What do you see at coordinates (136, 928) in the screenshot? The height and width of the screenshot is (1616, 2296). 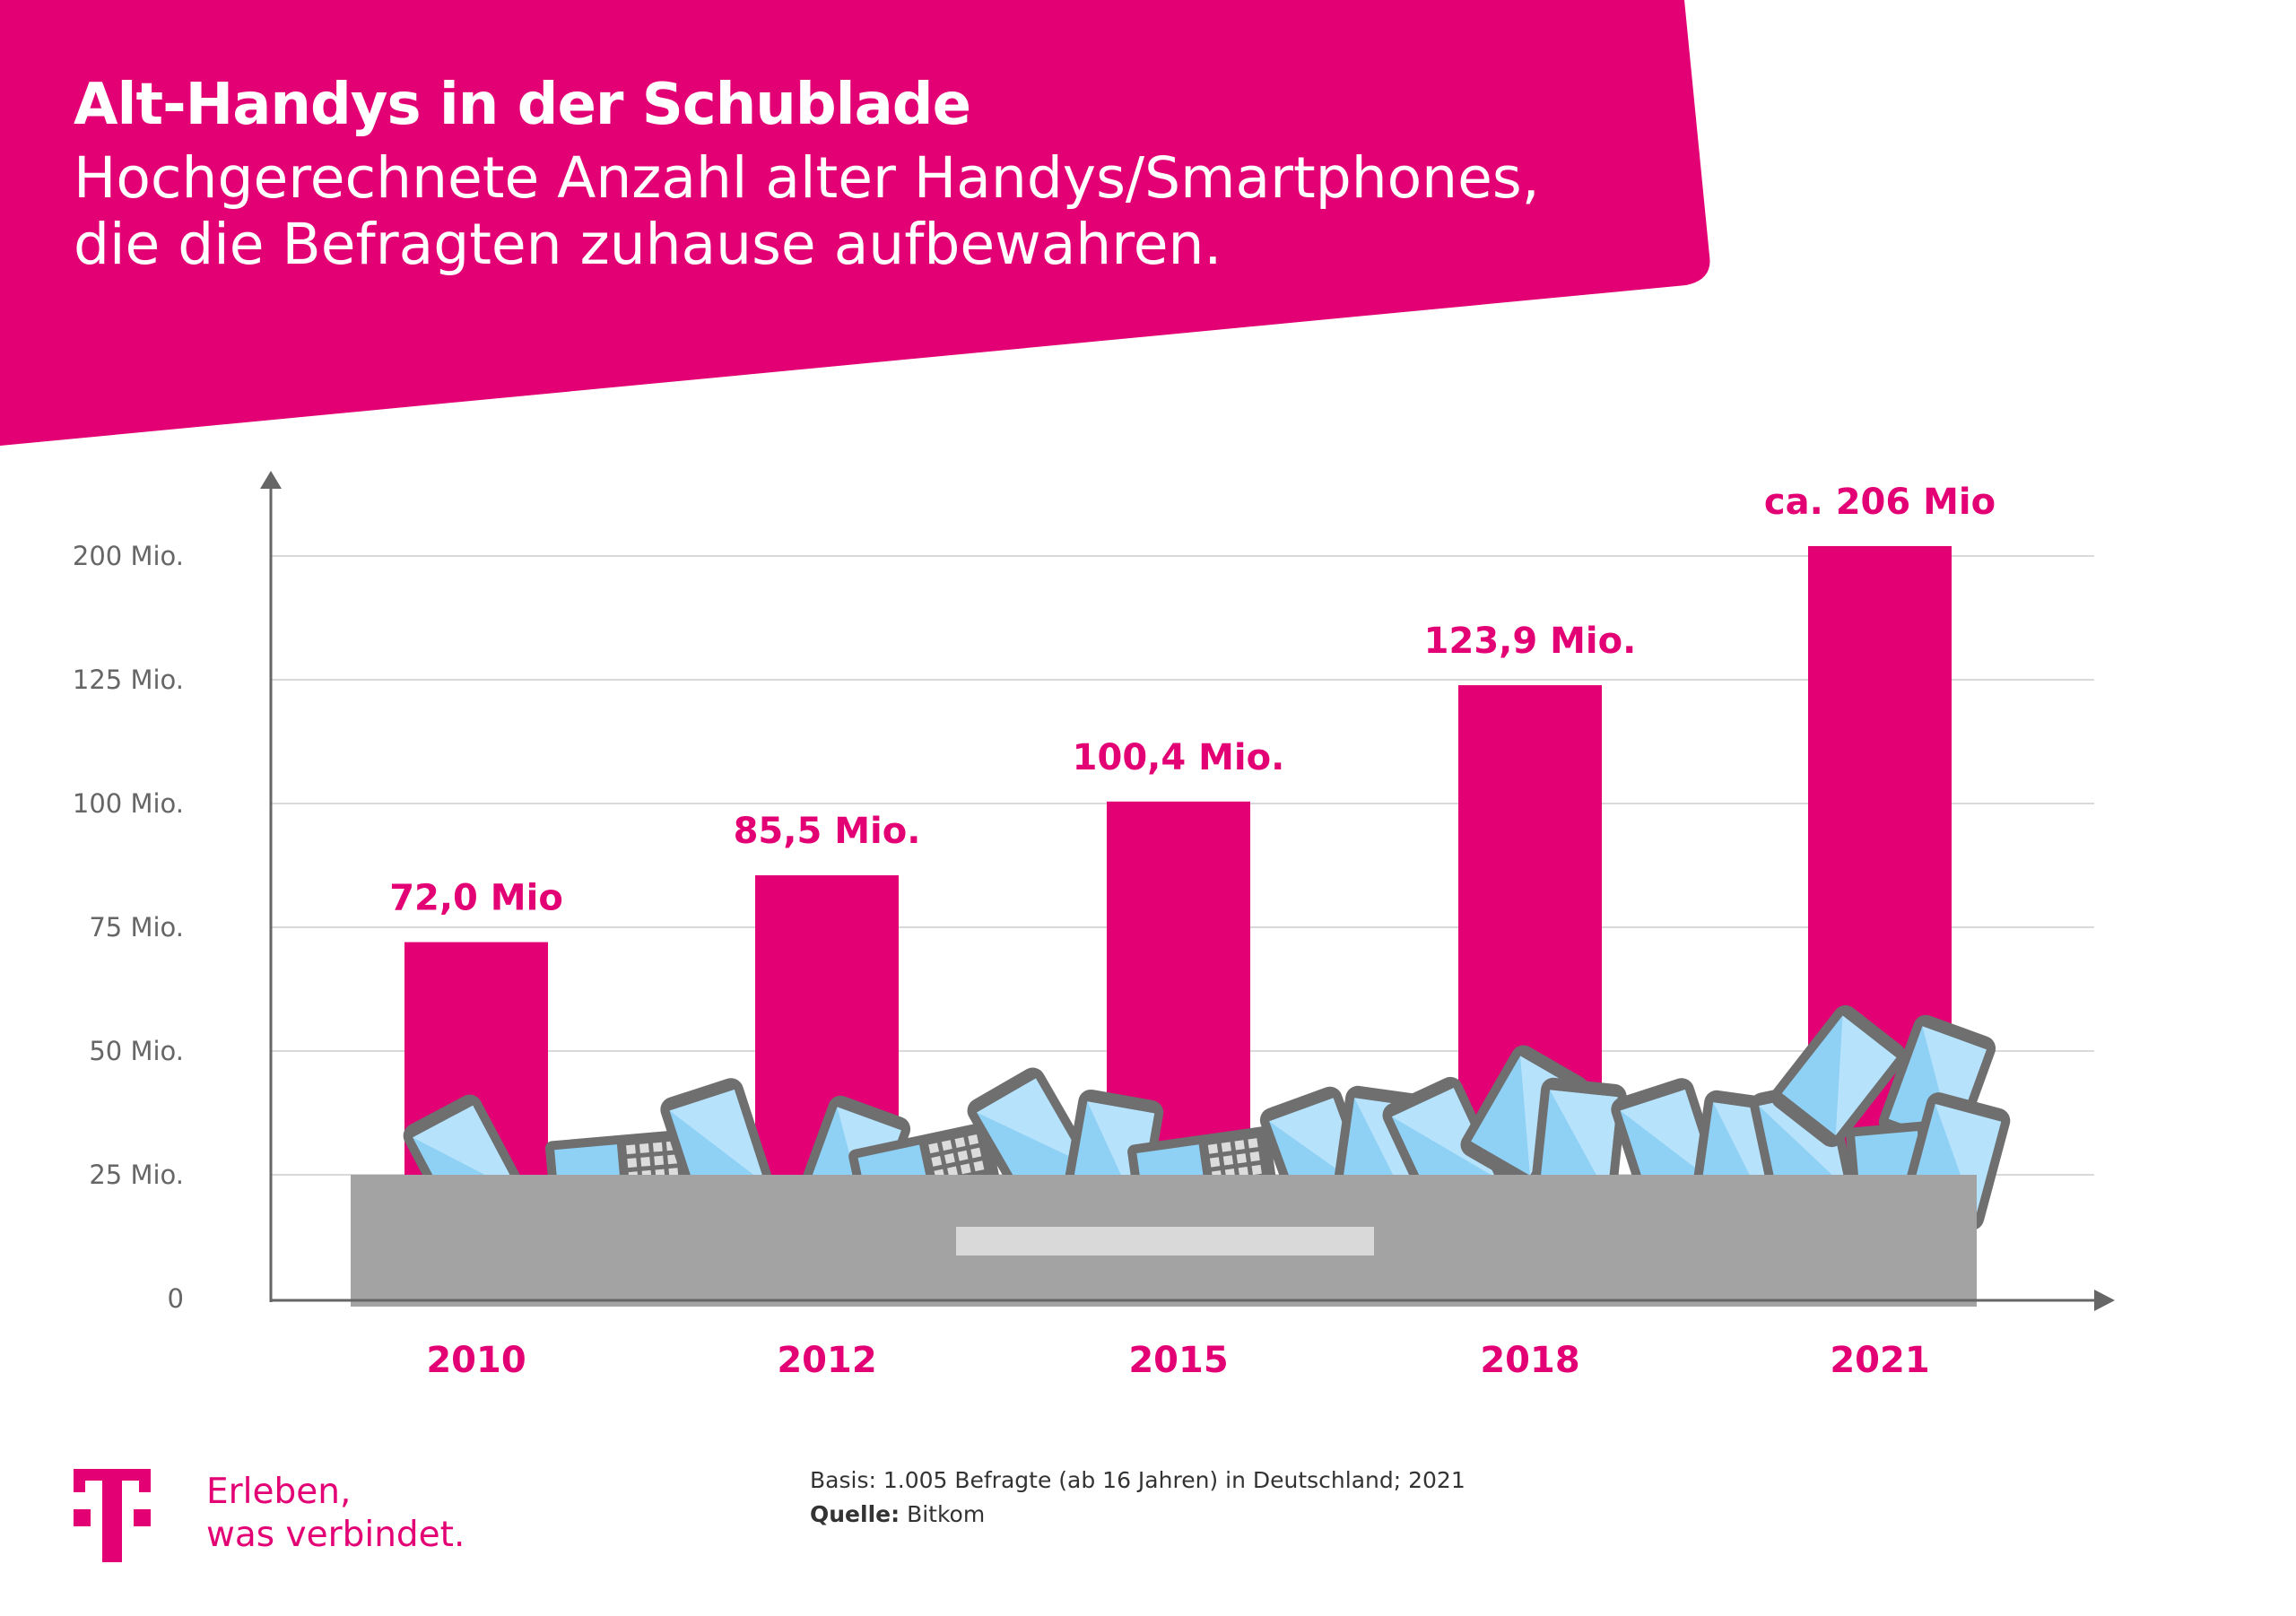 I see `y-tick-label: 75 Mio.` at bounding box center [136, 928].